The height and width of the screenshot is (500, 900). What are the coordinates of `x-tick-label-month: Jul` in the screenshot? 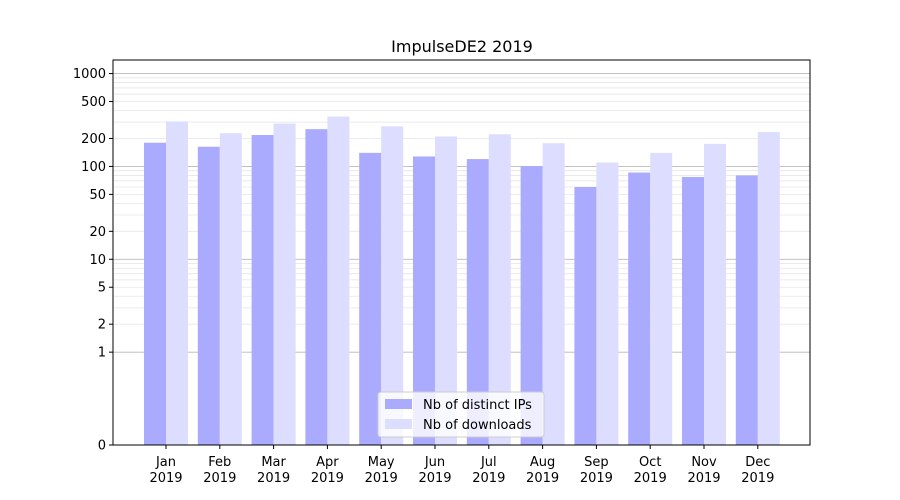 It's located at (488, 462).